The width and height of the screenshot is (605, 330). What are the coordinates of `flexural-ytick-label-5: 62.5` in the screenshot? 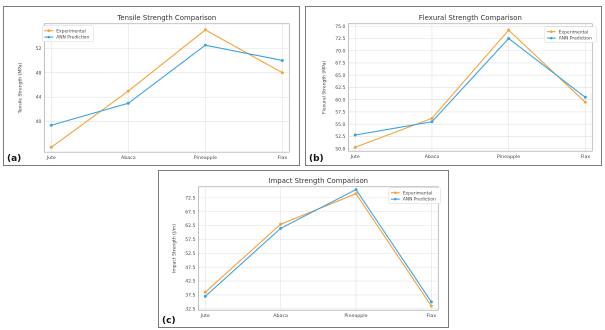 It's located at (340, 88).